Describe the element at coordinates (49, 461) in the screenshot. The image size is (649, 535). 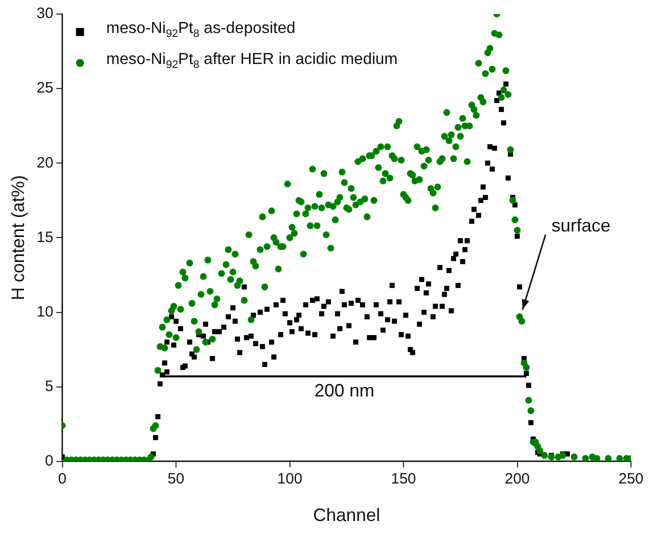
I see `y-tick-label: 0` at that location.